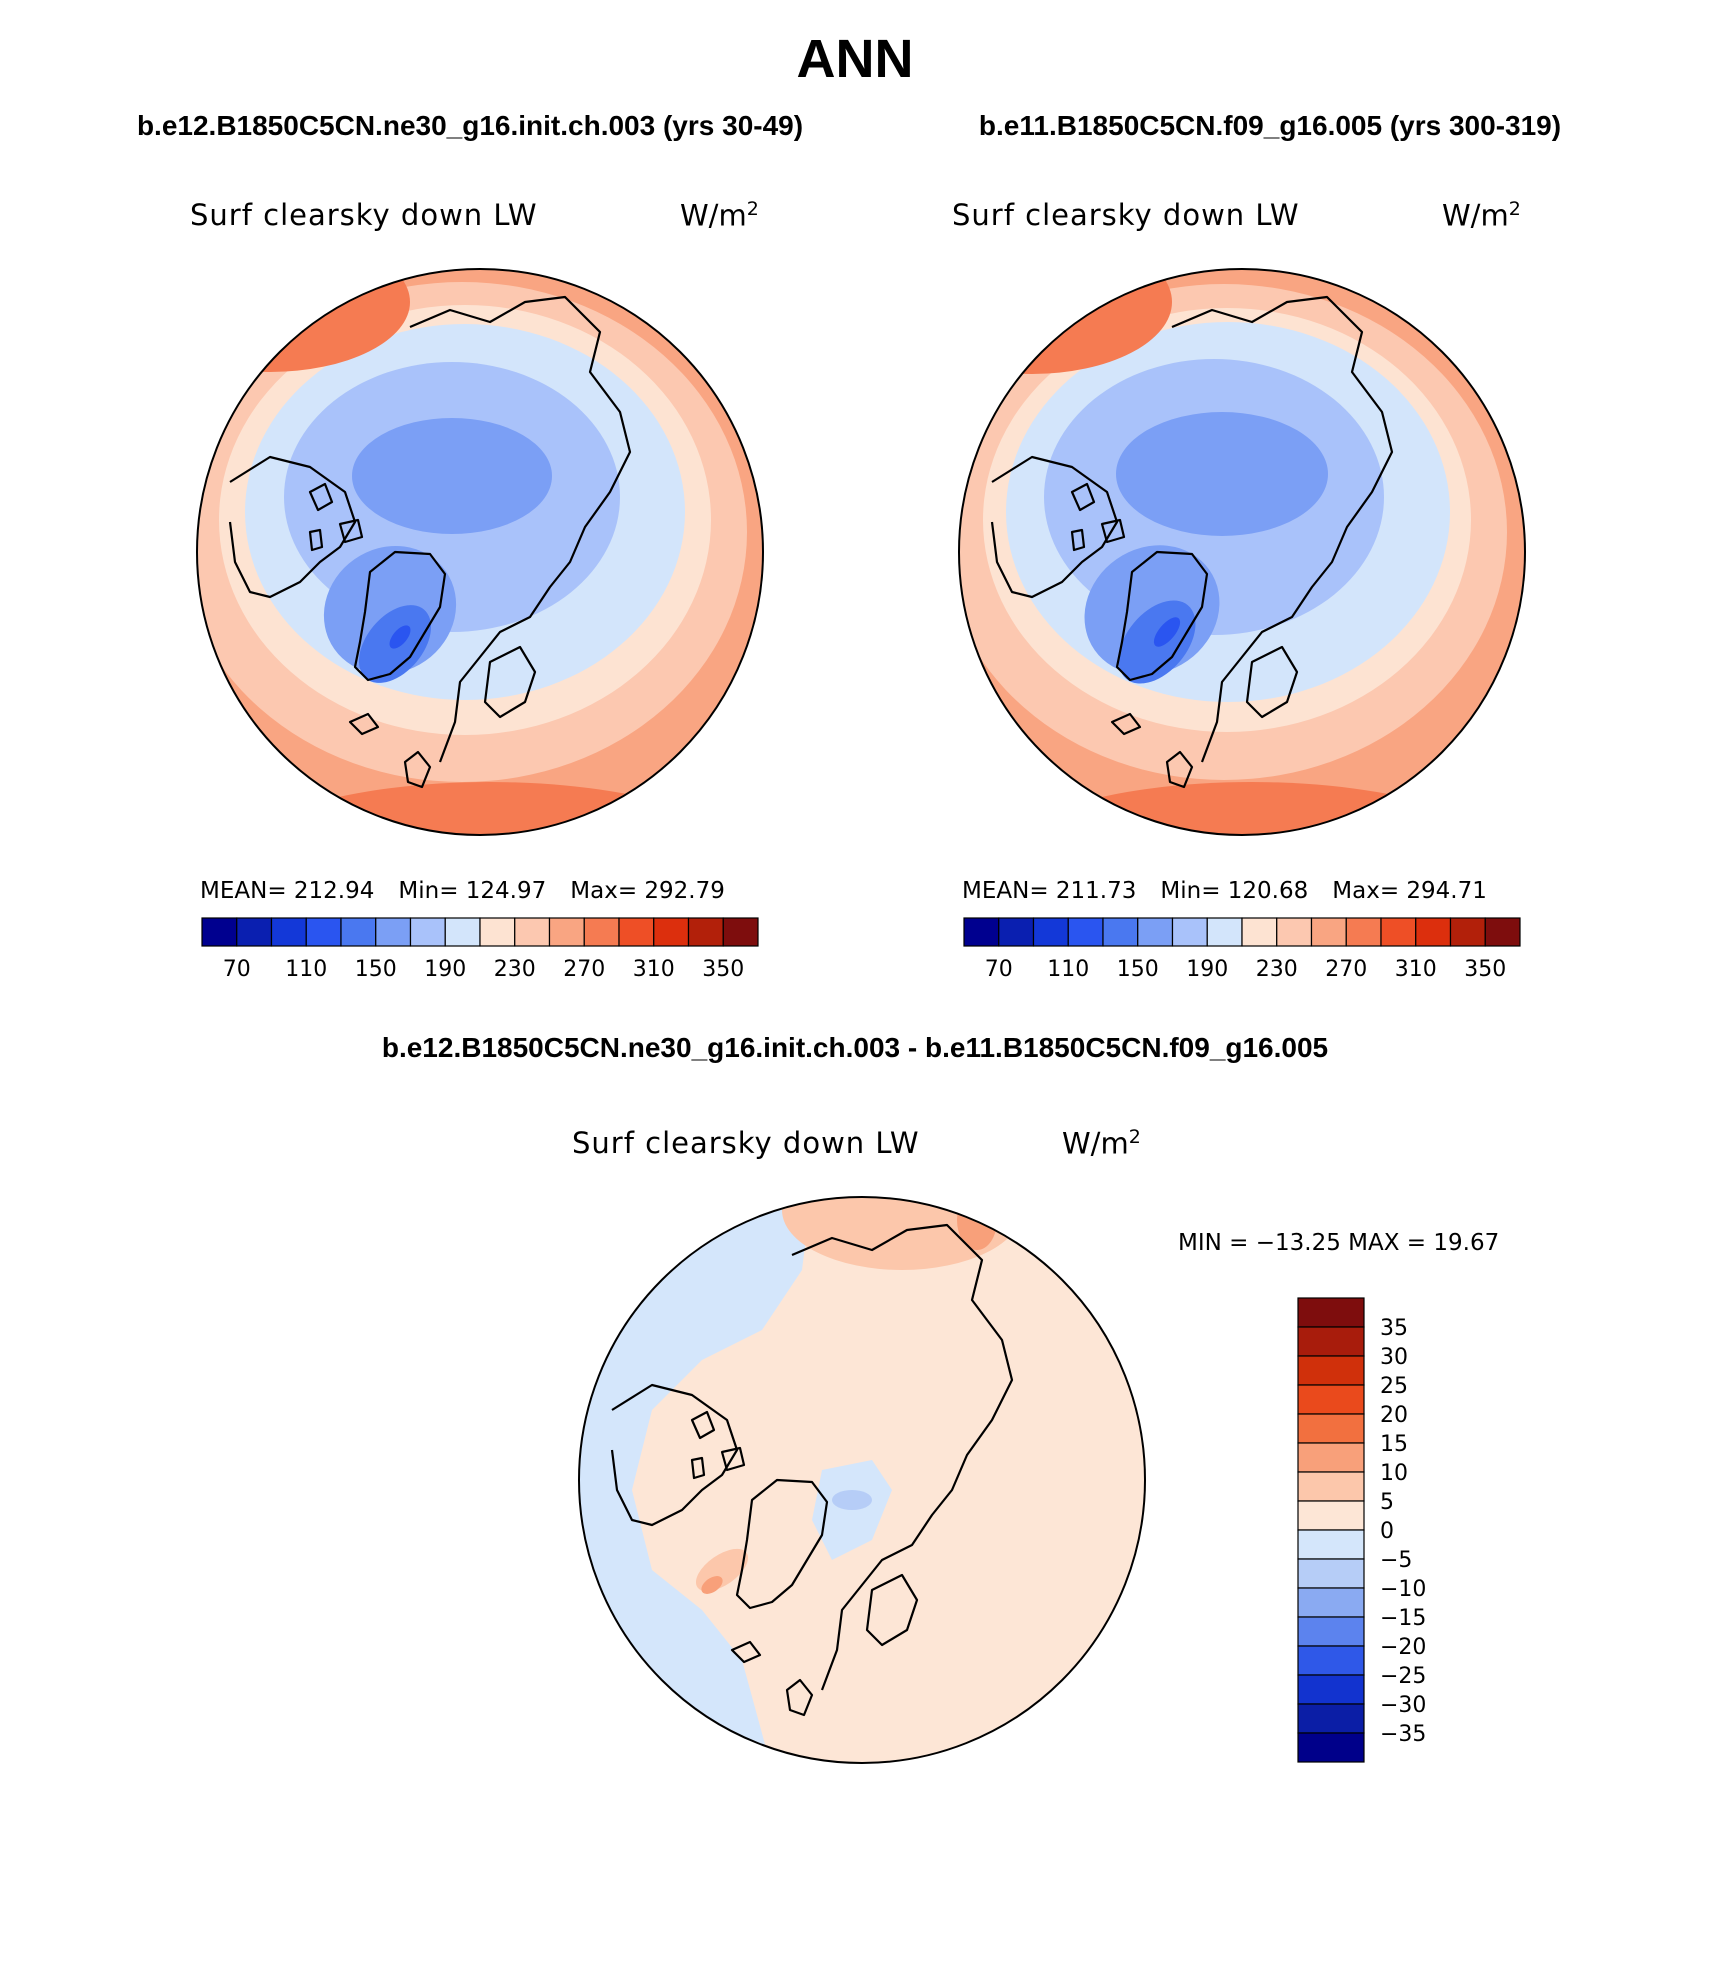 The height and width of the screenshot is (1972, 1710). I want to click on case1-mean: MEAN= 212.94, so click(287, 891).